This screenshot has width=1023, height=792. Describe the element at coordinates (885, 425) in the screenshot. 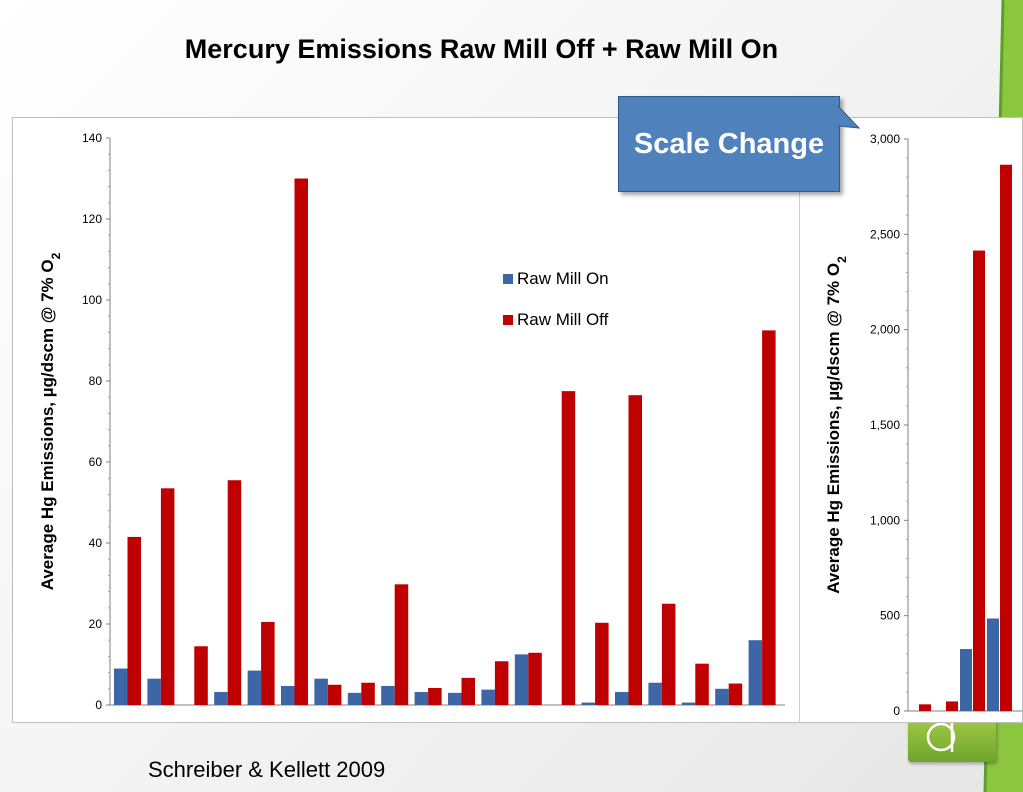

I see `y-tick-label: 1,500` at that location.